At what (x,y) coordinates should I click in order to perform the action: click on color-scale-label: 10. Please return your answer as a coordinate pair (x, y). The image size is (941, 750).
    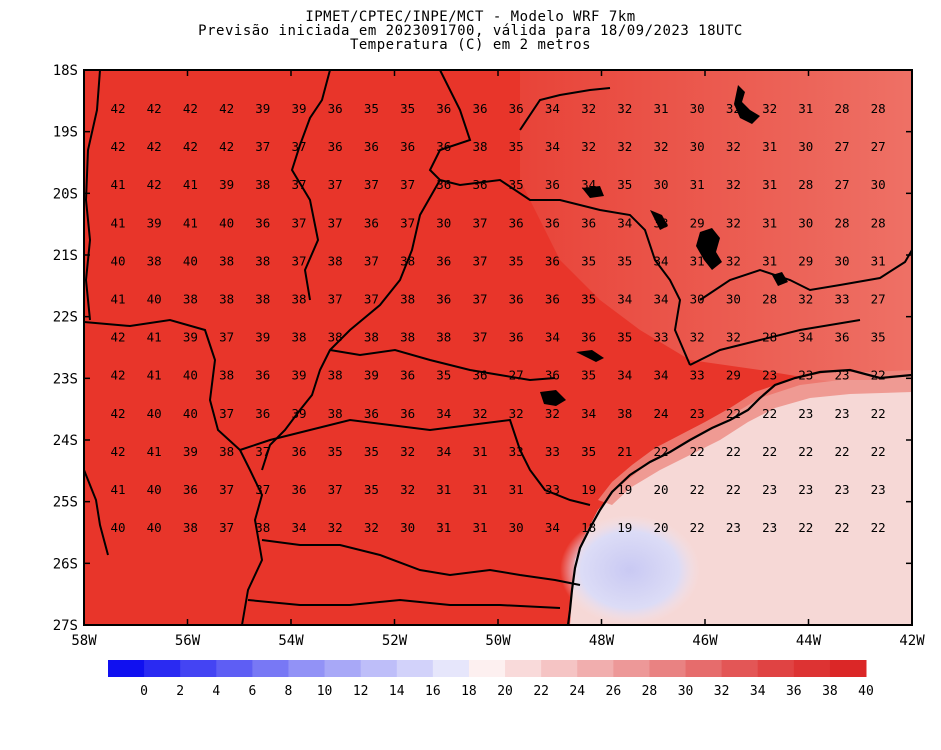
    Looking at the image, I should click on (325, 691).